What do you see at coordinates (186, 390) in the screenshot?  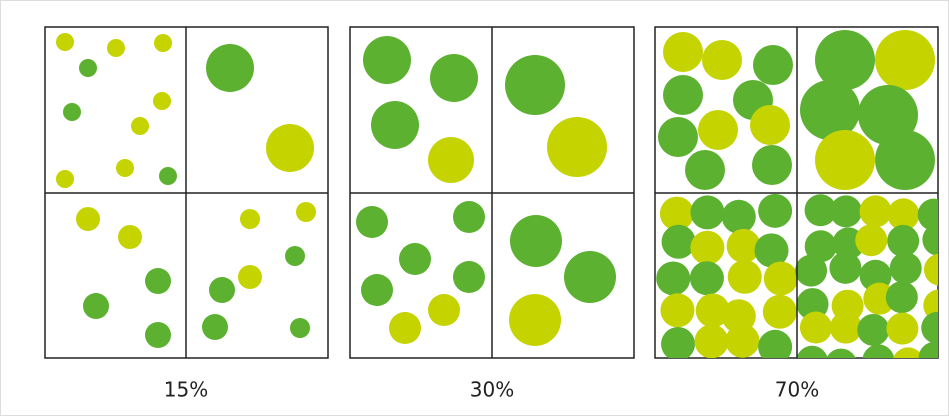 I see `panel-label: 15%` at bounding box center [186, 390].